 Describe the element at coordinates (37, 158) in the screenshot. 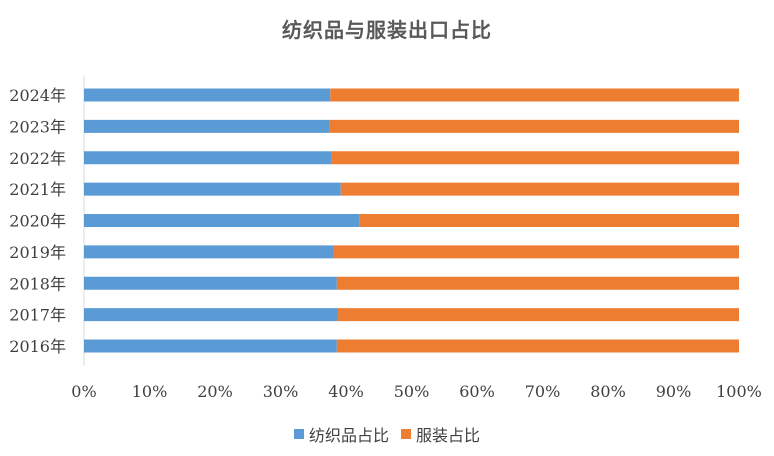

I see `y-tick-label: 2022年` at that location.